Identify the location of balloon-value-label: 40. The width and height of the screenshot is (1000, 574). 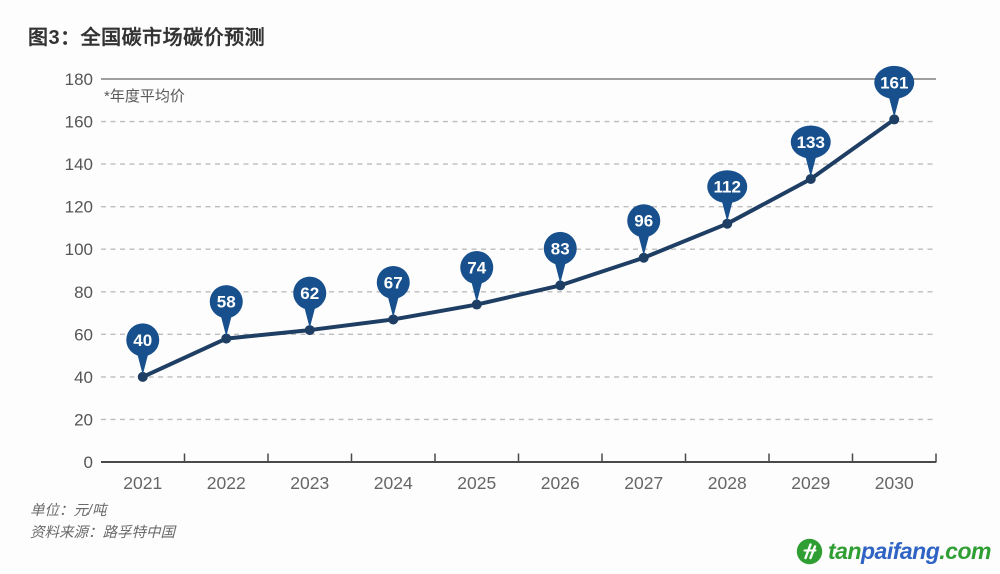
(142, 340).